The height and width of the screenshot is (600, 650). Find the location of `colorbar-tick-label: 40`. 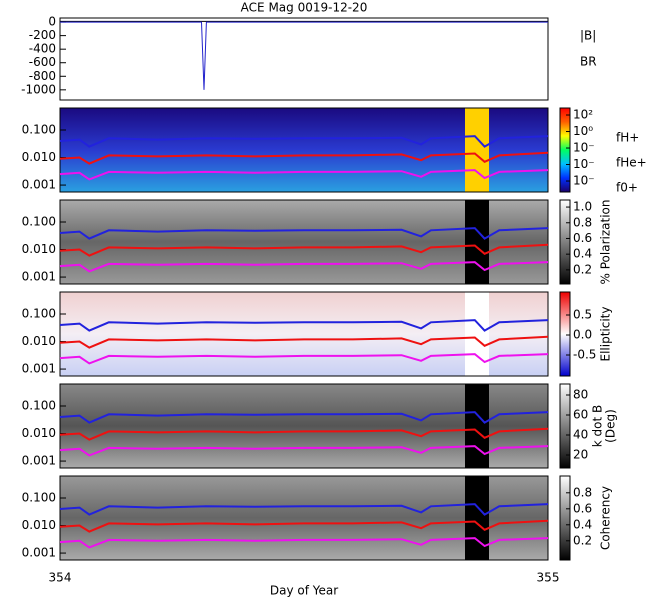

colorbar-tick-label: 40 is located at coordinates (580, 435).